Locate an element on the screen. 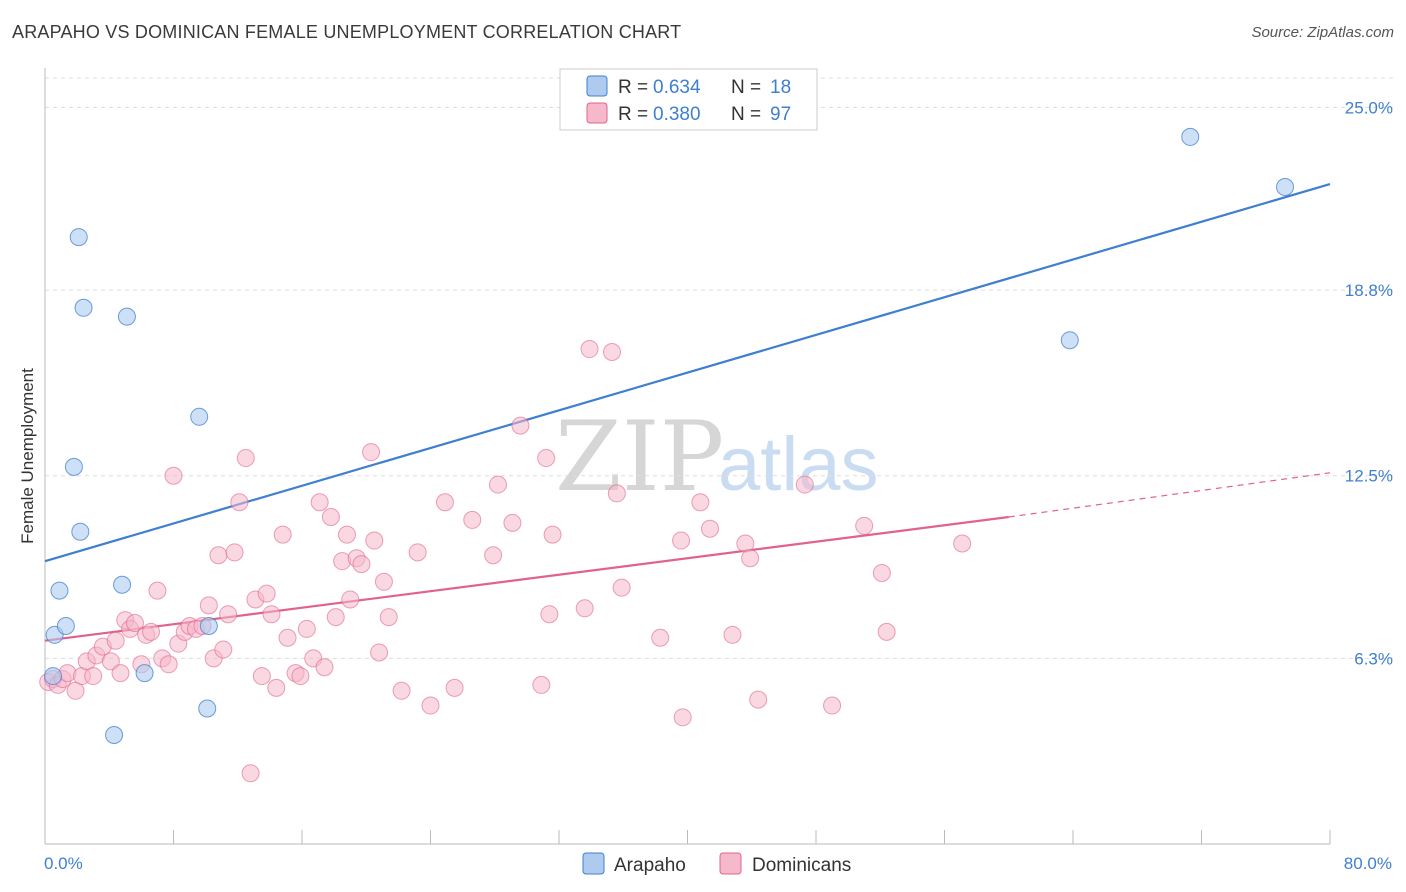 The width and height of the screenshot is (1406, 892). legend-n-label-dominicans: N = is located at coordinates (746, 114).